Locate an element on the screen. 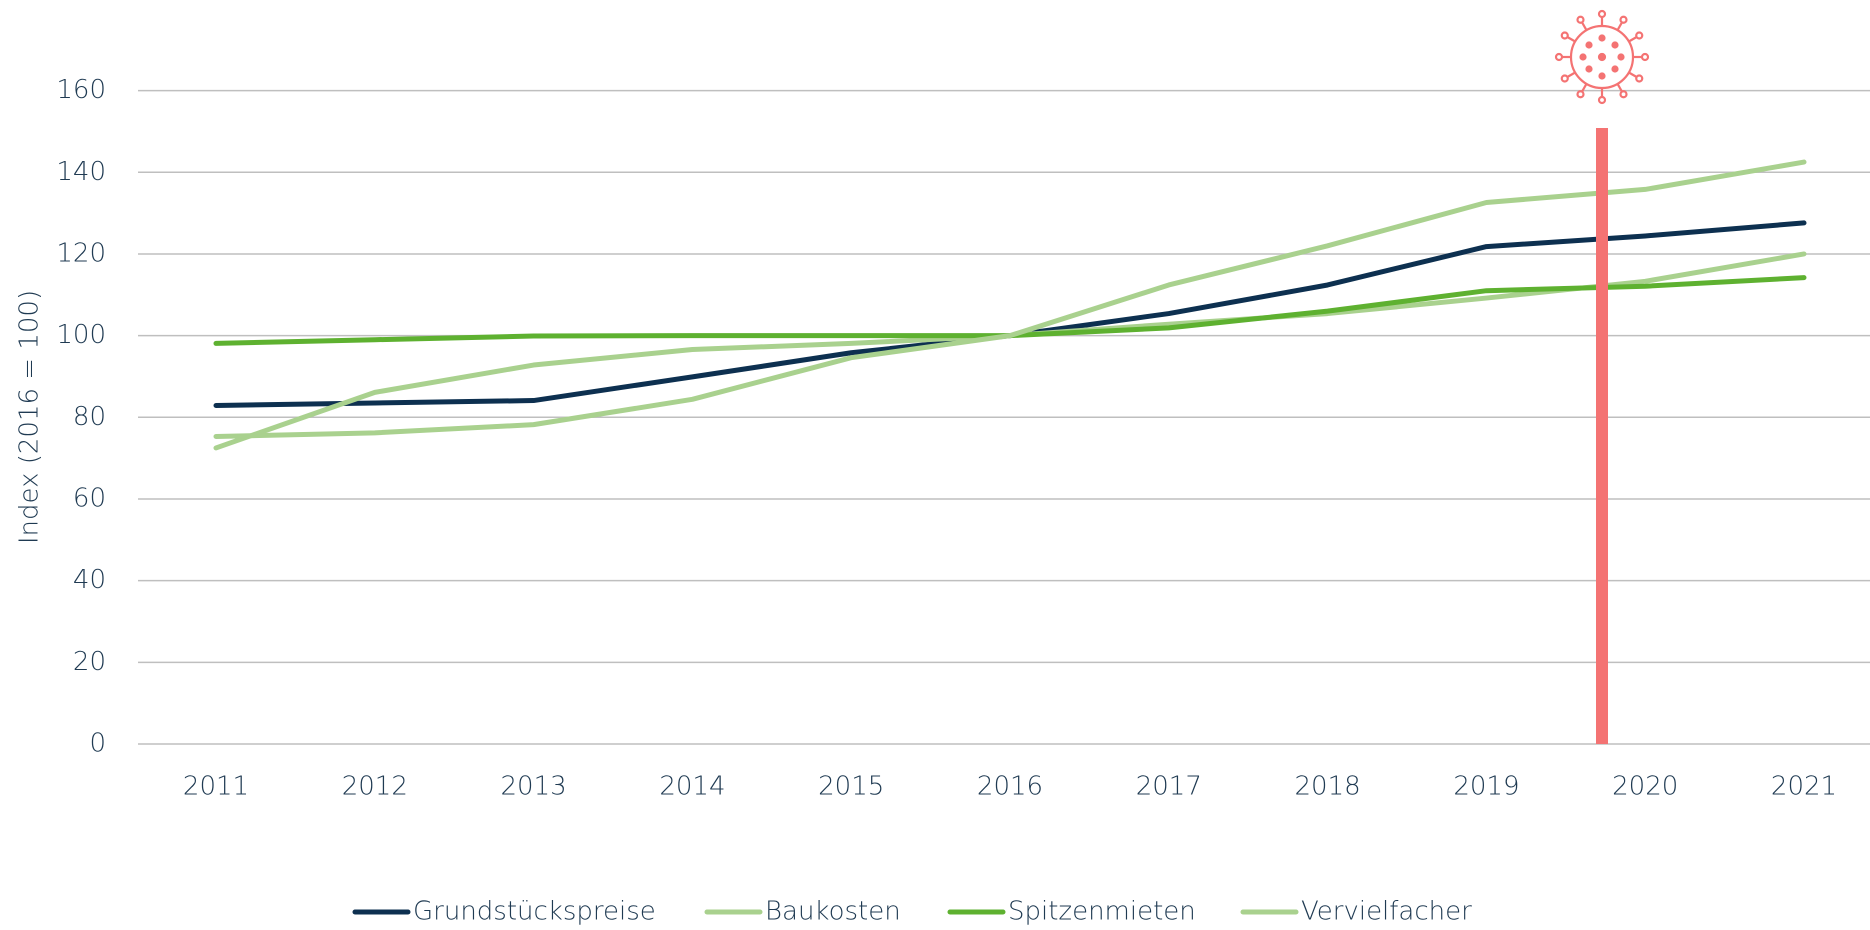  x-tick-label: 2011 is located at coordinates (216, 787).